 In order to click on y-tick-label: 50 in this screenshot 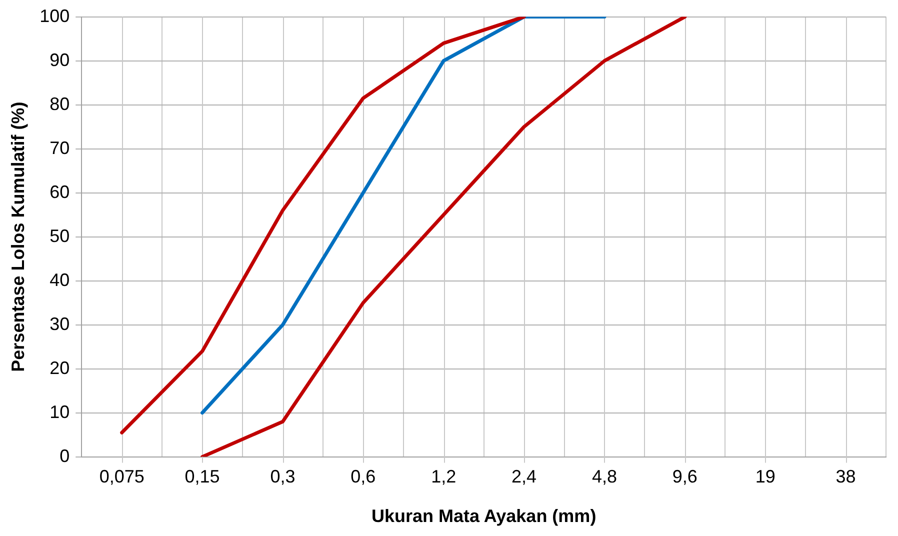, I will do `click(60, 236)`.